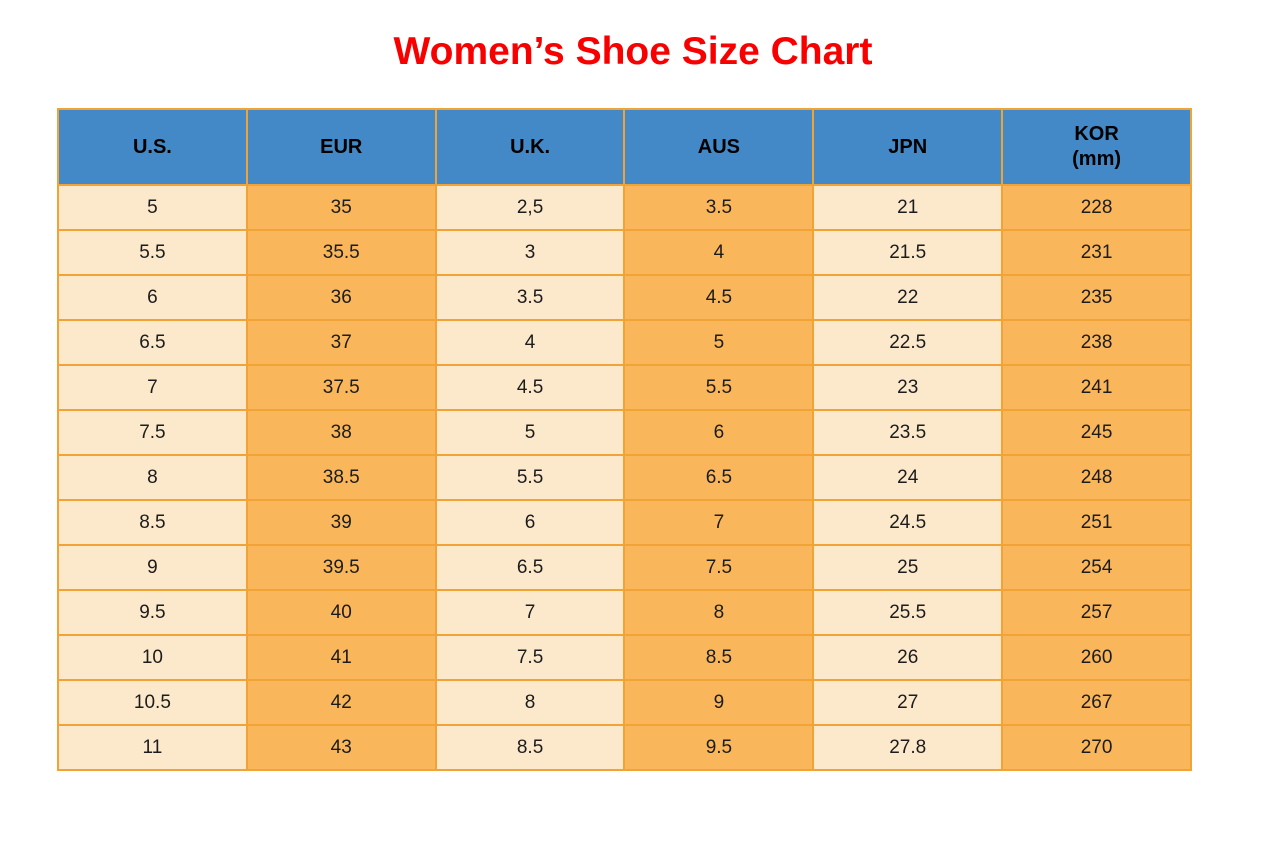 The height and width of the screenshot is (841, 1266). I want to click on table-cell: 267, so click(1096, 702).